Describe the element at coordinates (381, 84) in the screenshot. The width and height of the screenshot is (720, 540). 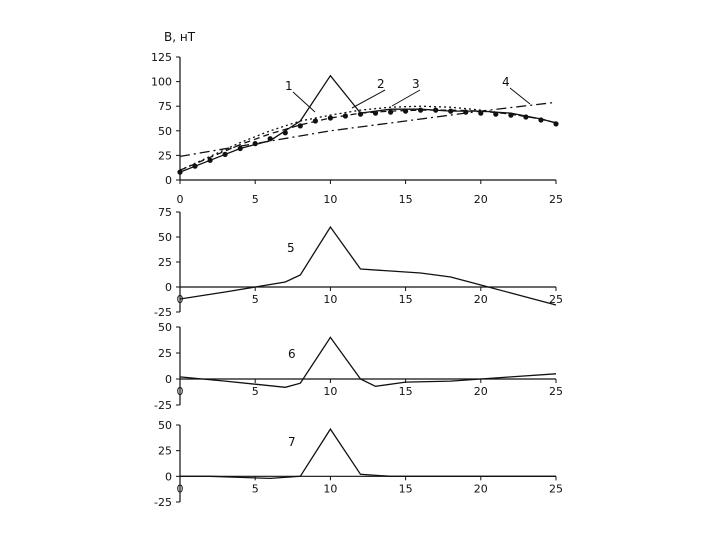
I see `curve-label-2: 2` at that location.